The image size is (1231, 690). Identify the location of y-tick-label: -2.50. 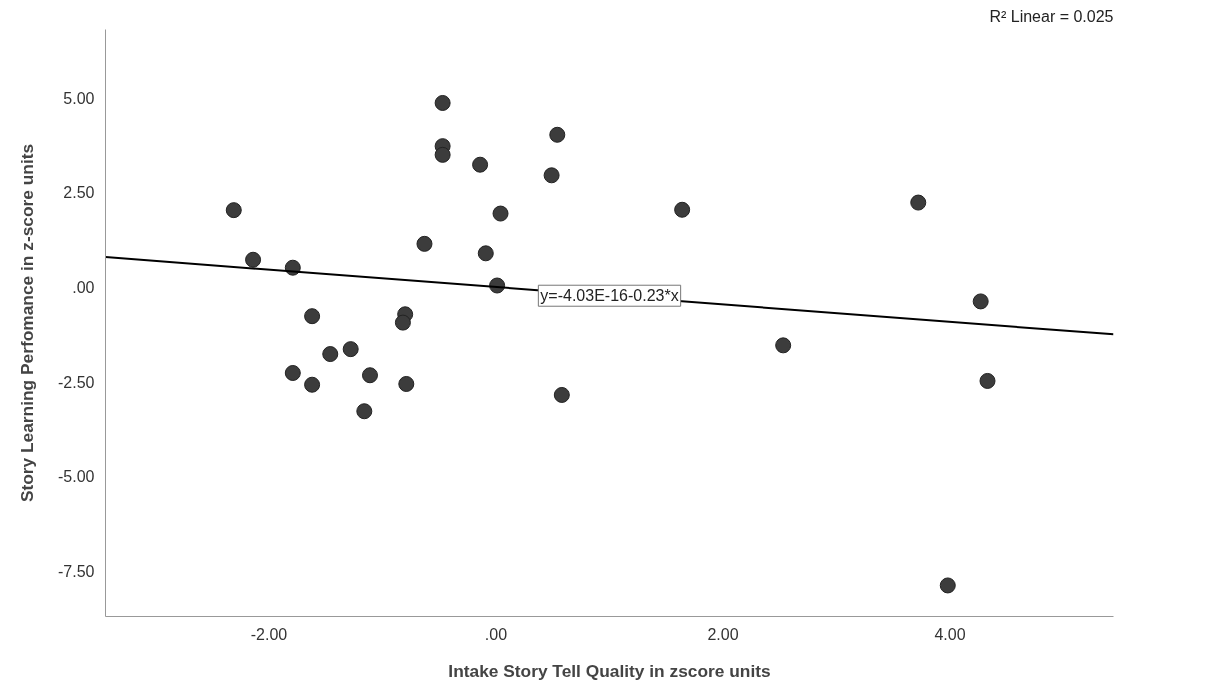
(76, 382).